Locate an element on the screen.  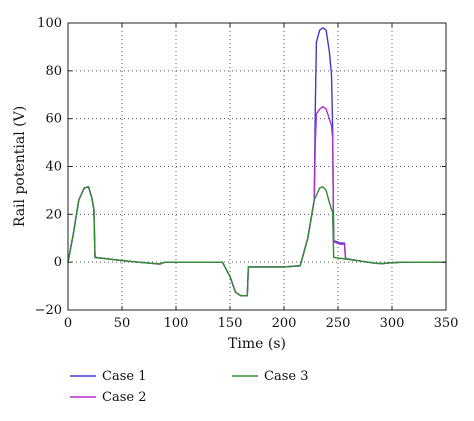
legend-label: Case 2 is located at coordinates (124, 397).